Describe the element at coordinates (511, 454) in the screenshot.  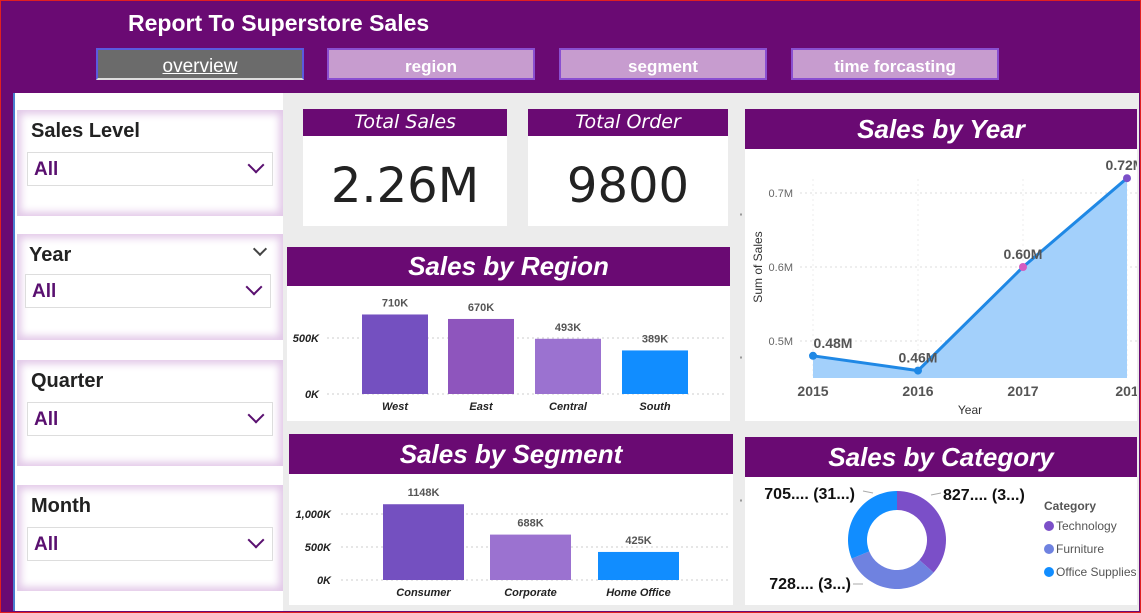
I see `chart-title: Sales by Segment` at that location.